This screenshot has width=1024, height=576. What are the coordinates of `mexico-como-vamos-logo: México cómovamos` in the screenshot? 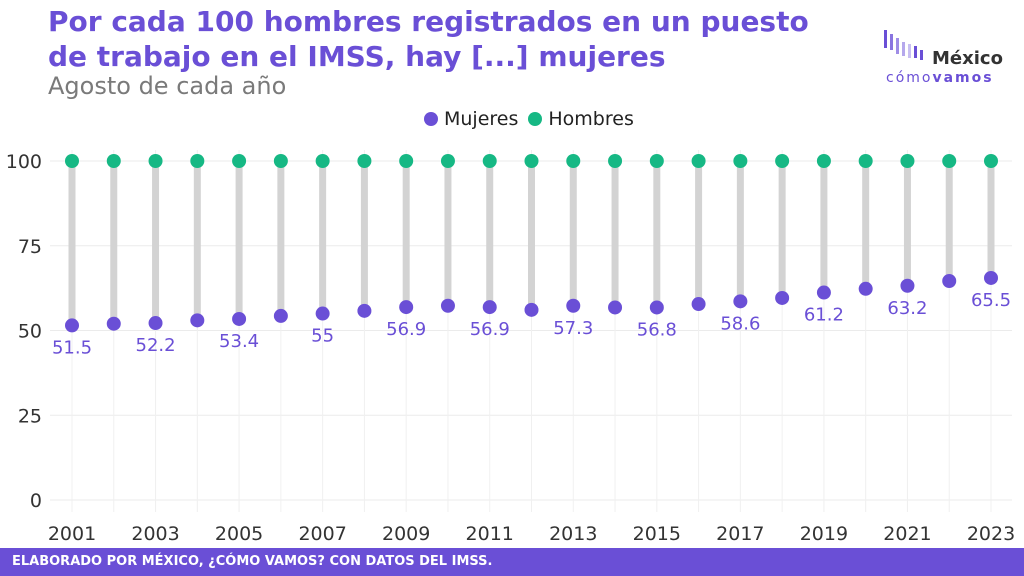 It's located at (947, 58).